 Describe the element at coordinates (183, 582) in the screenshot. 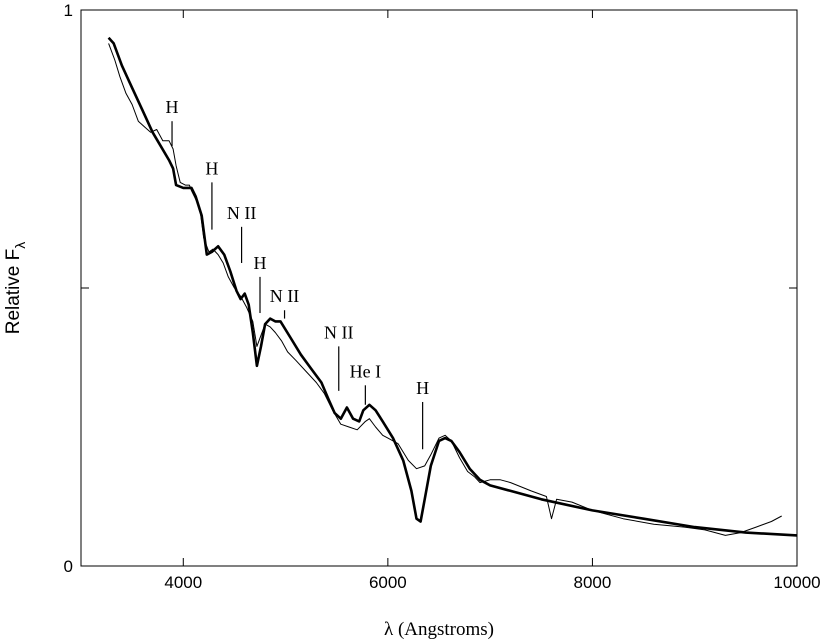

I see `x-tick-label: 4000` at that location.